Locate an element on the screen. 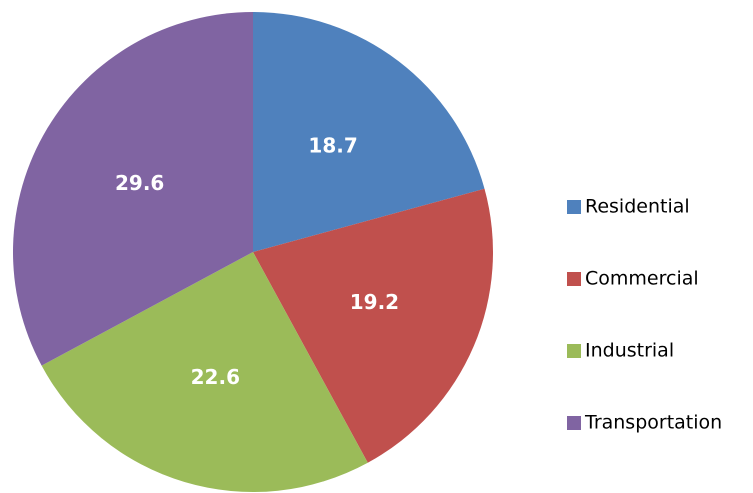  legend-label: Commercial is located at coordinates (642, 279).